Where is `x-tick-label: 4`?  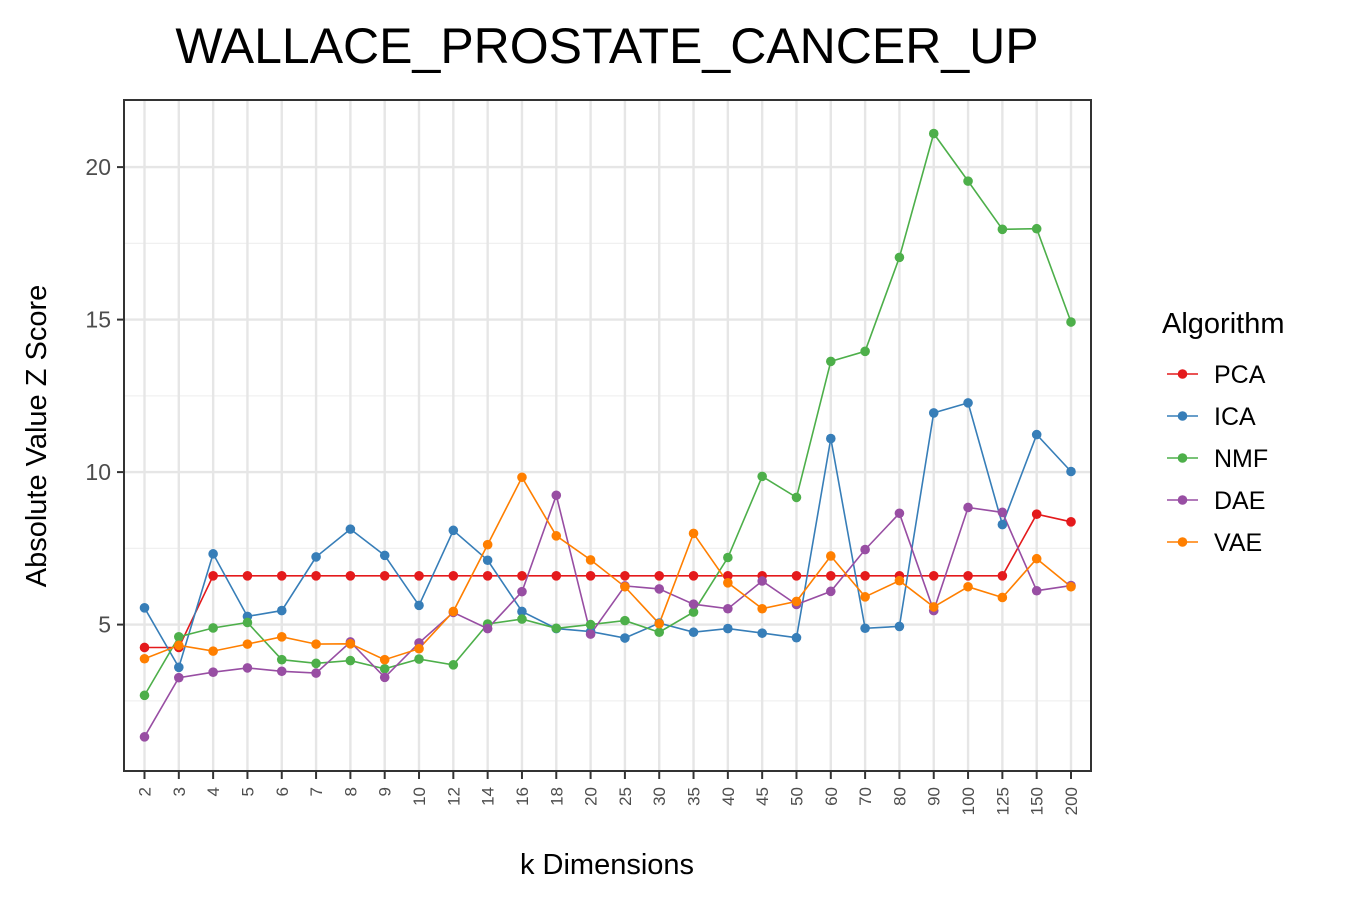
x-tick-label: 4 is located at coordinates (213, 791).